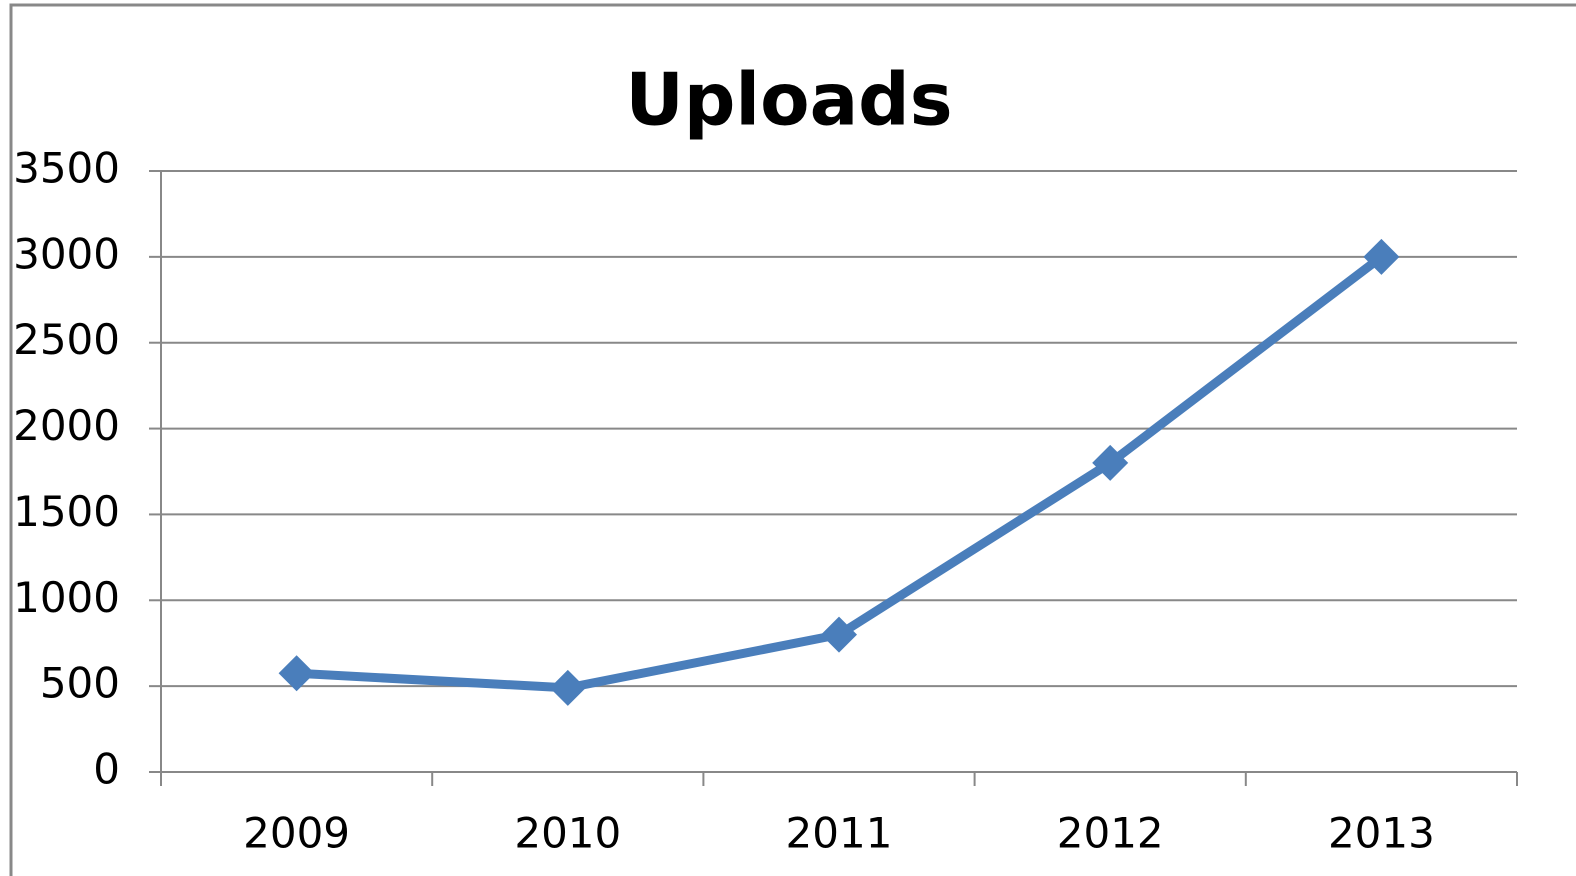 The image size is (1576, 876). I want to click on y-tick-label: 500, so click(80, 683).